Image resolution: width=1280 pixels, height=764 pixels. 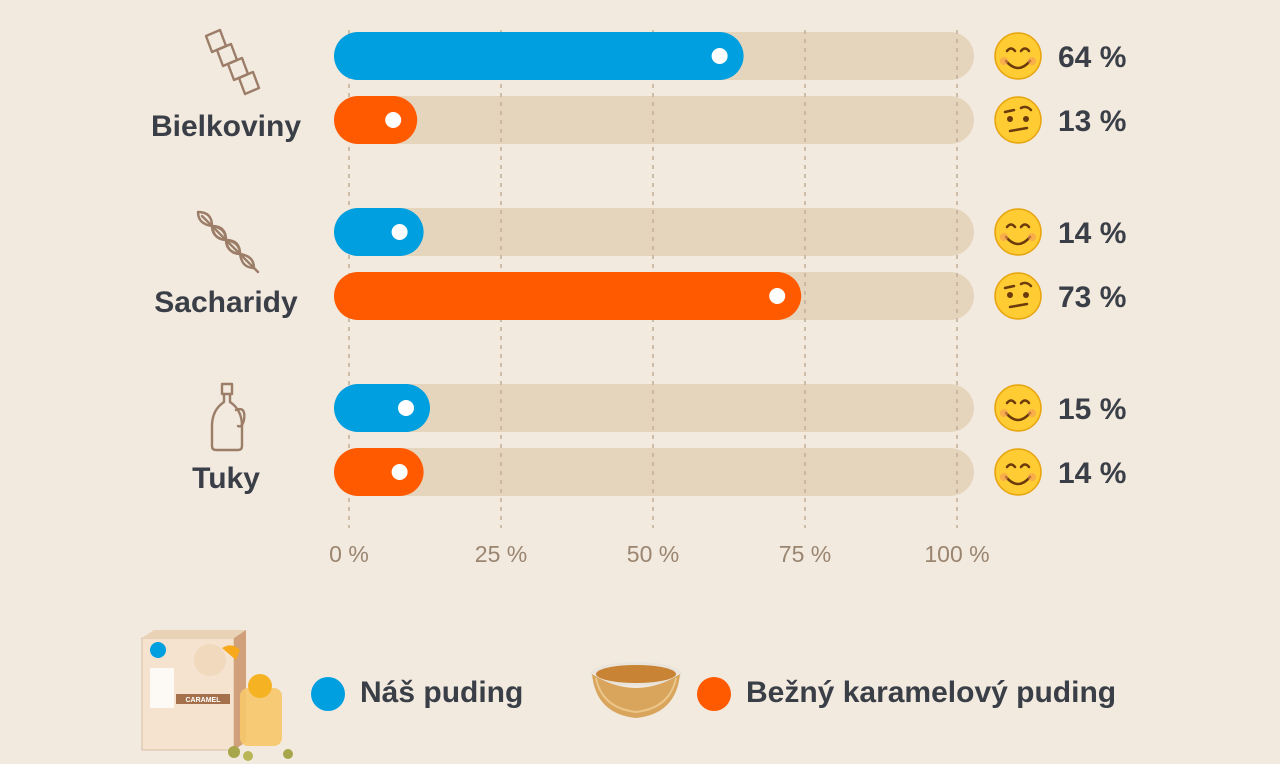 What do you see at coordinates (956, 554) in the screenshot?
I see `x-tick-label: 100 %` at bounding box center [956, 554].